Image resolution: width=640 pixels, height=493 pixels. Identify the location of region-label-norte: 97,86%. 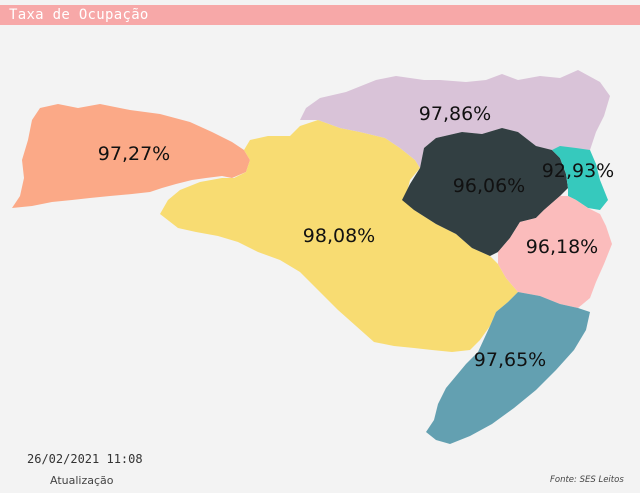
(455, 114).